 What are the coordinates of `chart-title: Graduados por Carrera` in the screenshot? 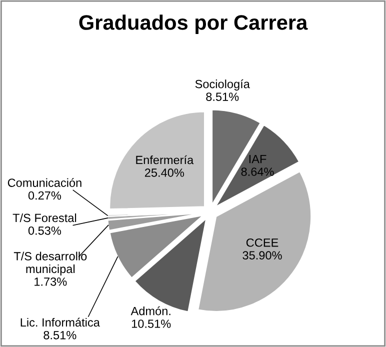 It's located at (193, 24).